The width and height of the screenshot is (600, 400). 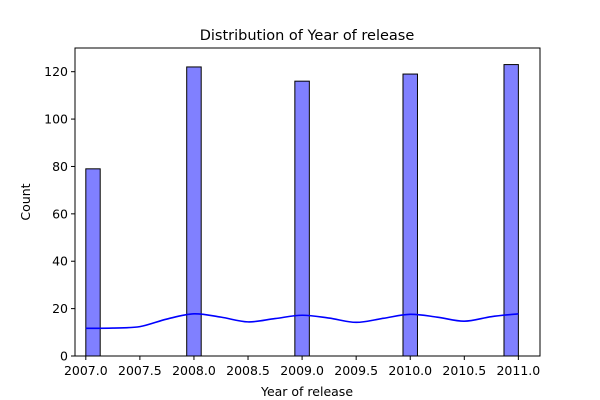 What do you see at coordinates (60, 261) in the screenshot?
I see `y-tick-label: 40` at bounding box center [60, 261].